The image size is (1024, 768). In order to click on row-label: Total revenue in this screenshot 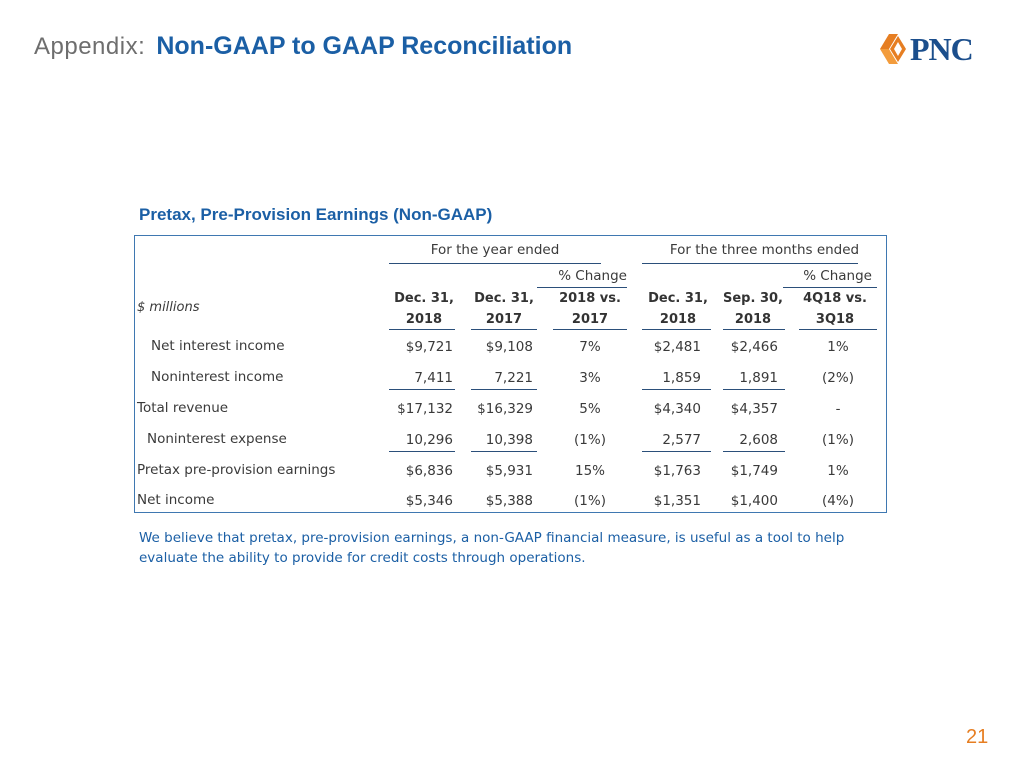, I will do `click(183, 408)`.